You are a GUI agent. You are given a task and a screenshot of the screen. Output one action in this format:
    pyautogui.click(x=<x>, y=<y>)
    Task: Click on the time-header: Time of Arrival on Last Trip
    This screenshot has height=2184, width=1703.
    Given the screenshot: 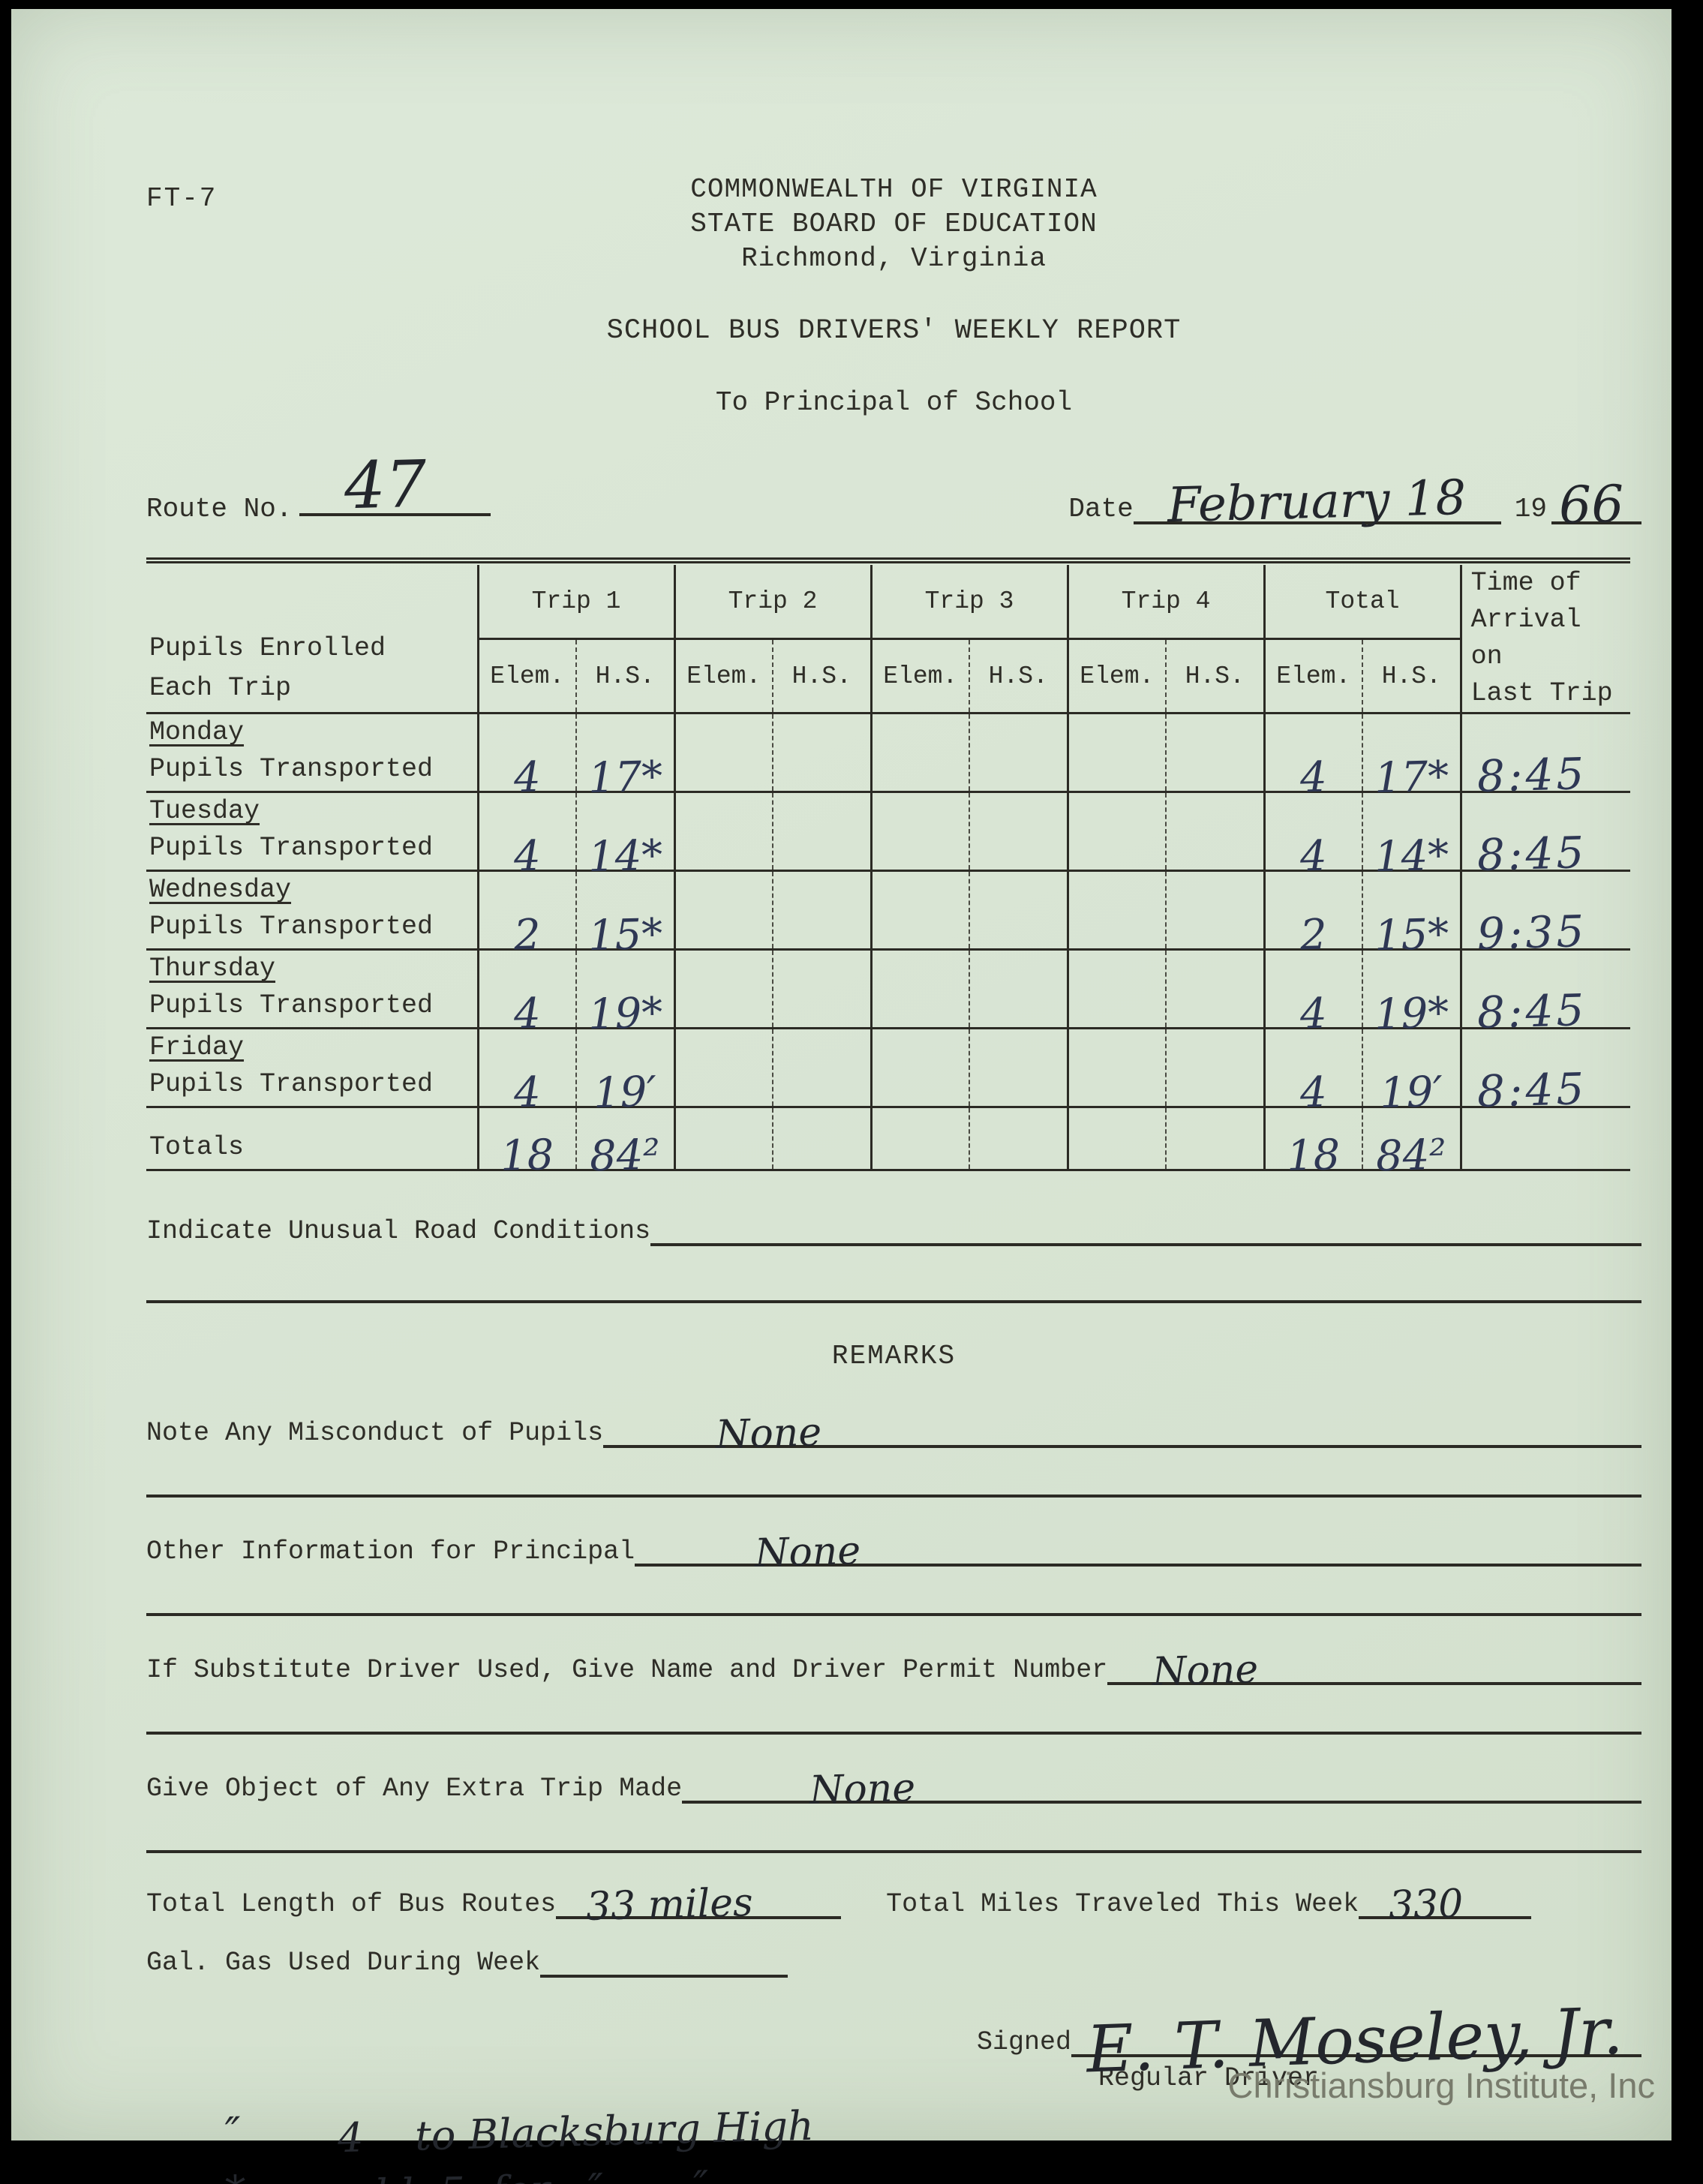 What is the action you would take?
    pyautogui.click(x=1545, y=640)
    